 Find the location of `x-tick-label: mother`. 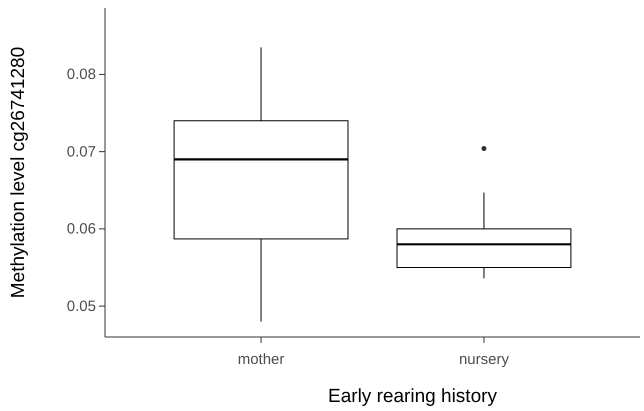

x-tick-label: mother is located at coordinates (261, 359).